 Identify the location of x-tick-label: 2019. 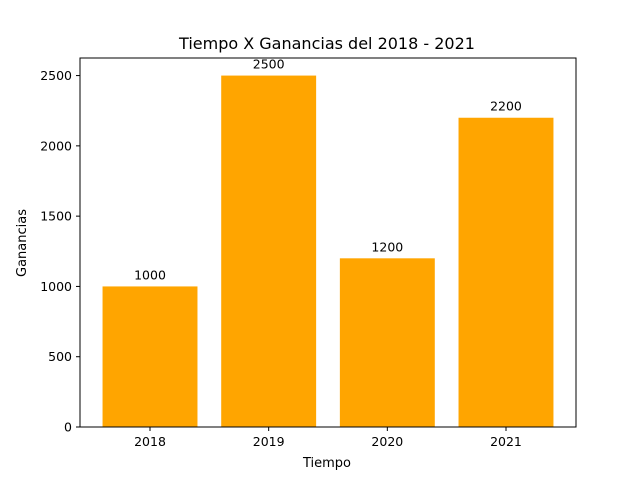
(269, 441).